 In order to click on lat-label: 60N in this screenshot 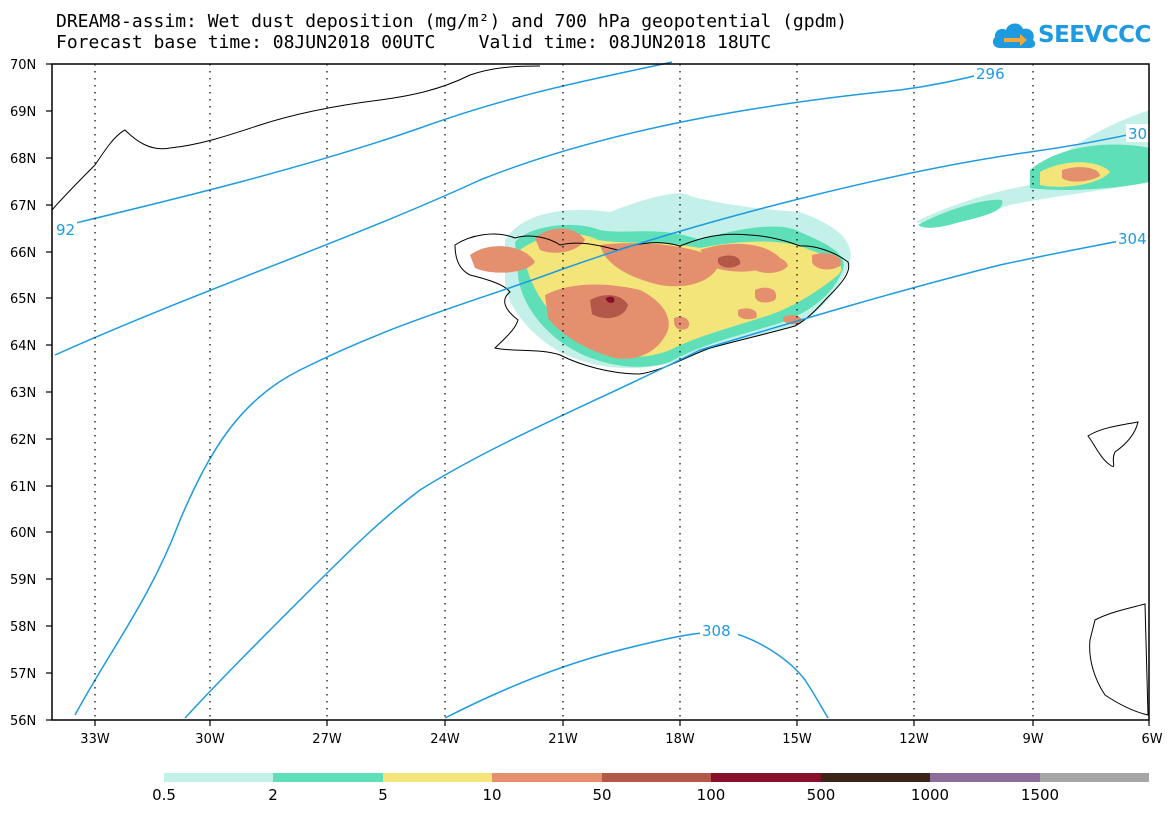, I will do `click(23, 533)`.